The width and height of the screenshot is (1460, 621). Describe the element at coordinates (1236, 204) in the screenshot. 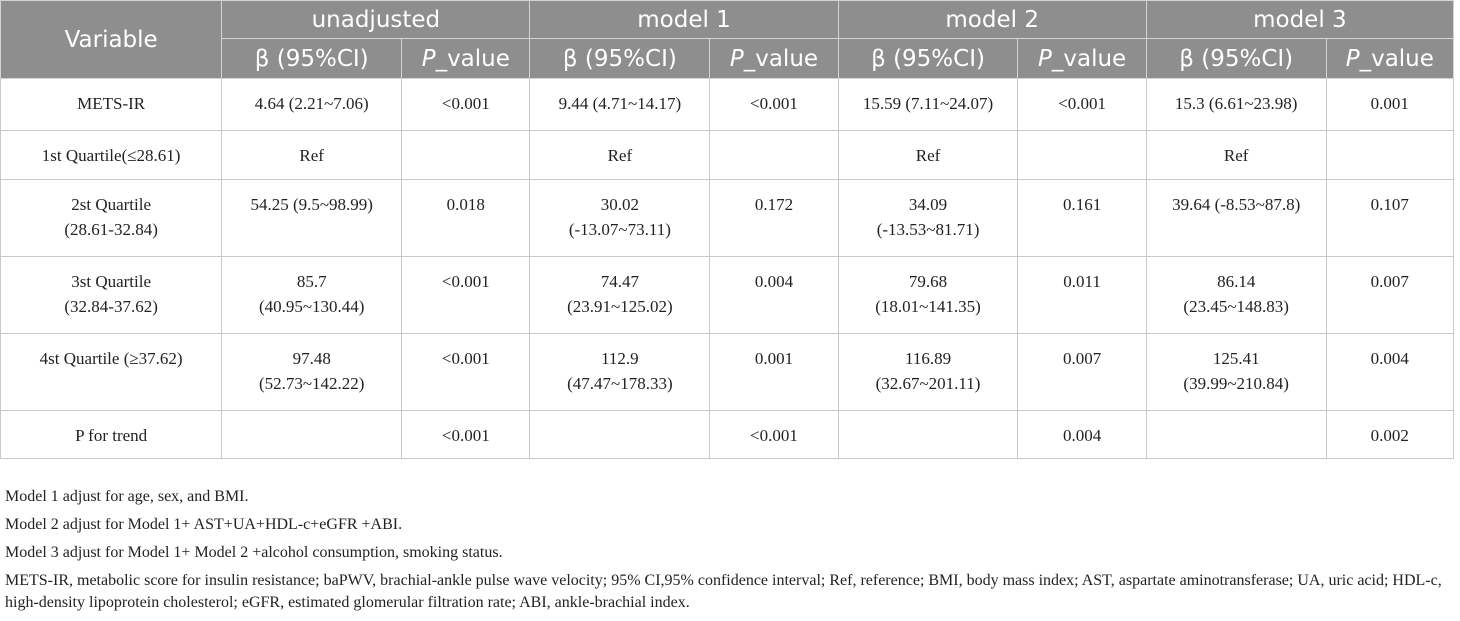

I see `beta-text-line: 39.64 (-8.53~87.8)` at that location.